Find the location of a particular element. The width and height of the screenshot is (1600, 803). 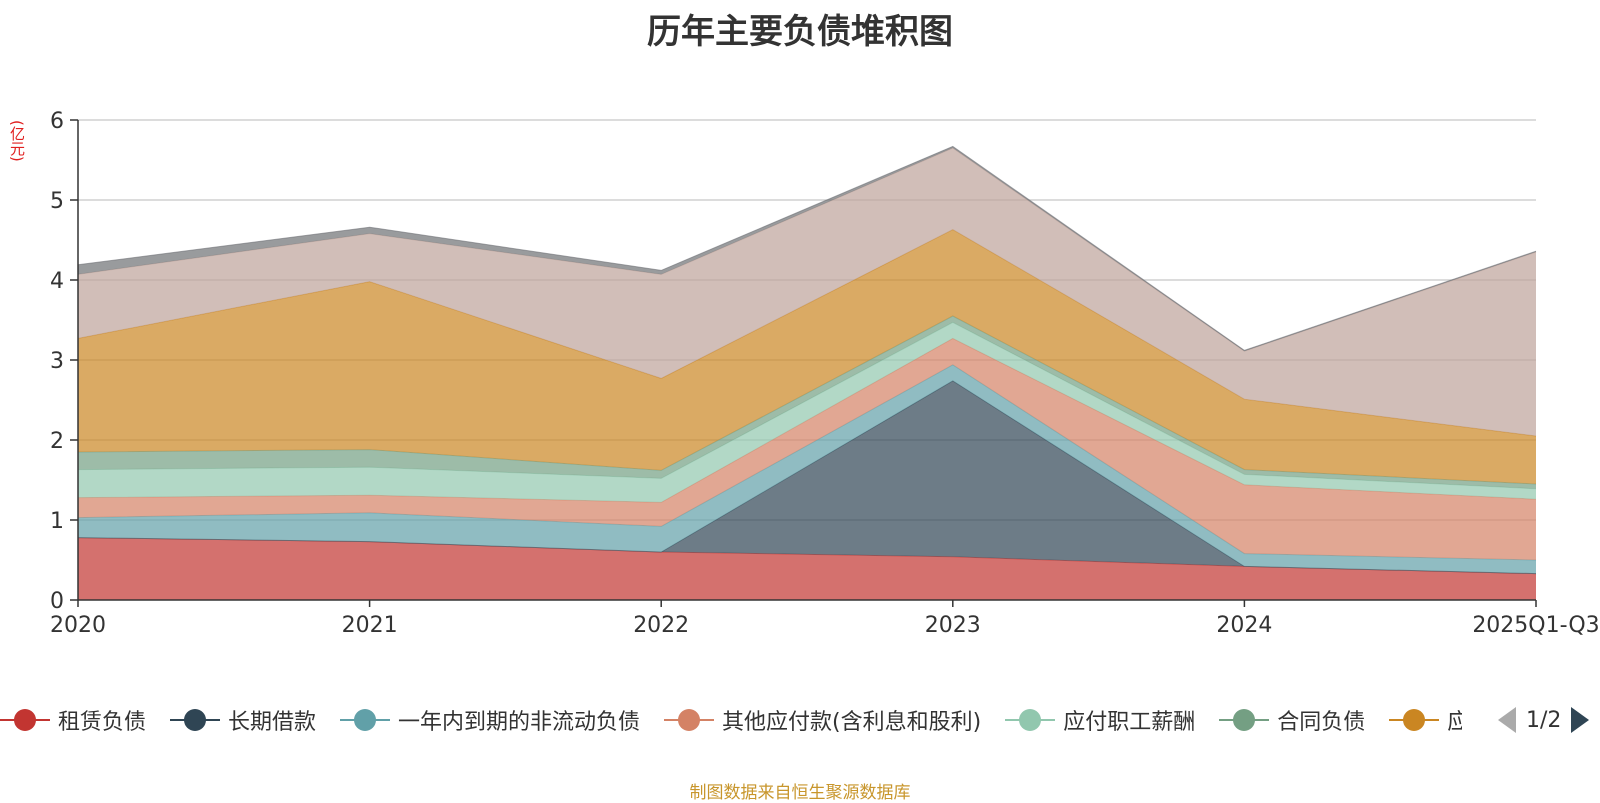

legend-label: 一年内到期的非流动负债 is located at coordinates (519, 722).